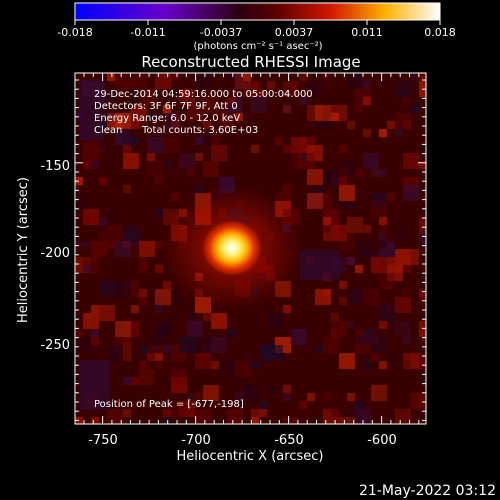 The height and width of the screenshot is (500, 500). What do you see at coordinates (169, 404) in the screenshot?
I see `peak-position-label: Position of Peak = [-677,-198]` at bounding box center [169, 404].